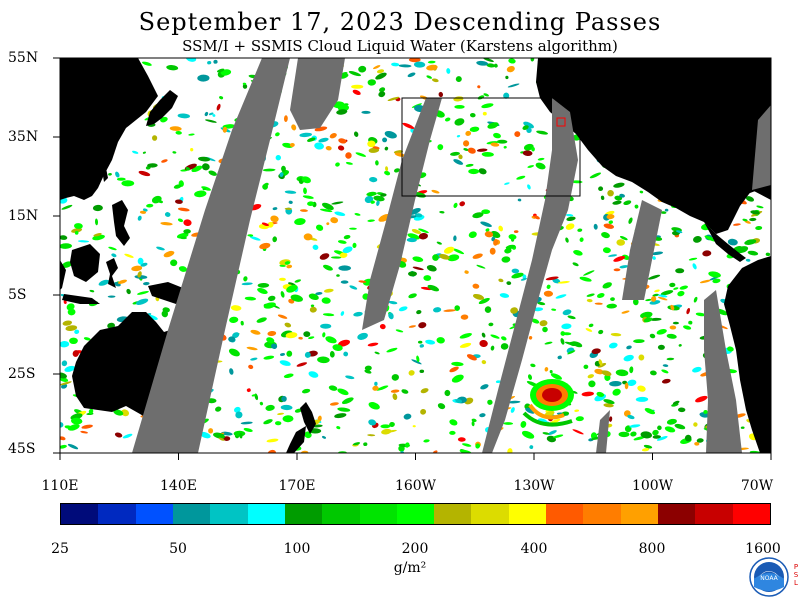 This screenshot has height=600, width=800. Describe the element at coordinates (534, 549) in the screenshot. I see `colorbar-tick-400: 400` at that location.